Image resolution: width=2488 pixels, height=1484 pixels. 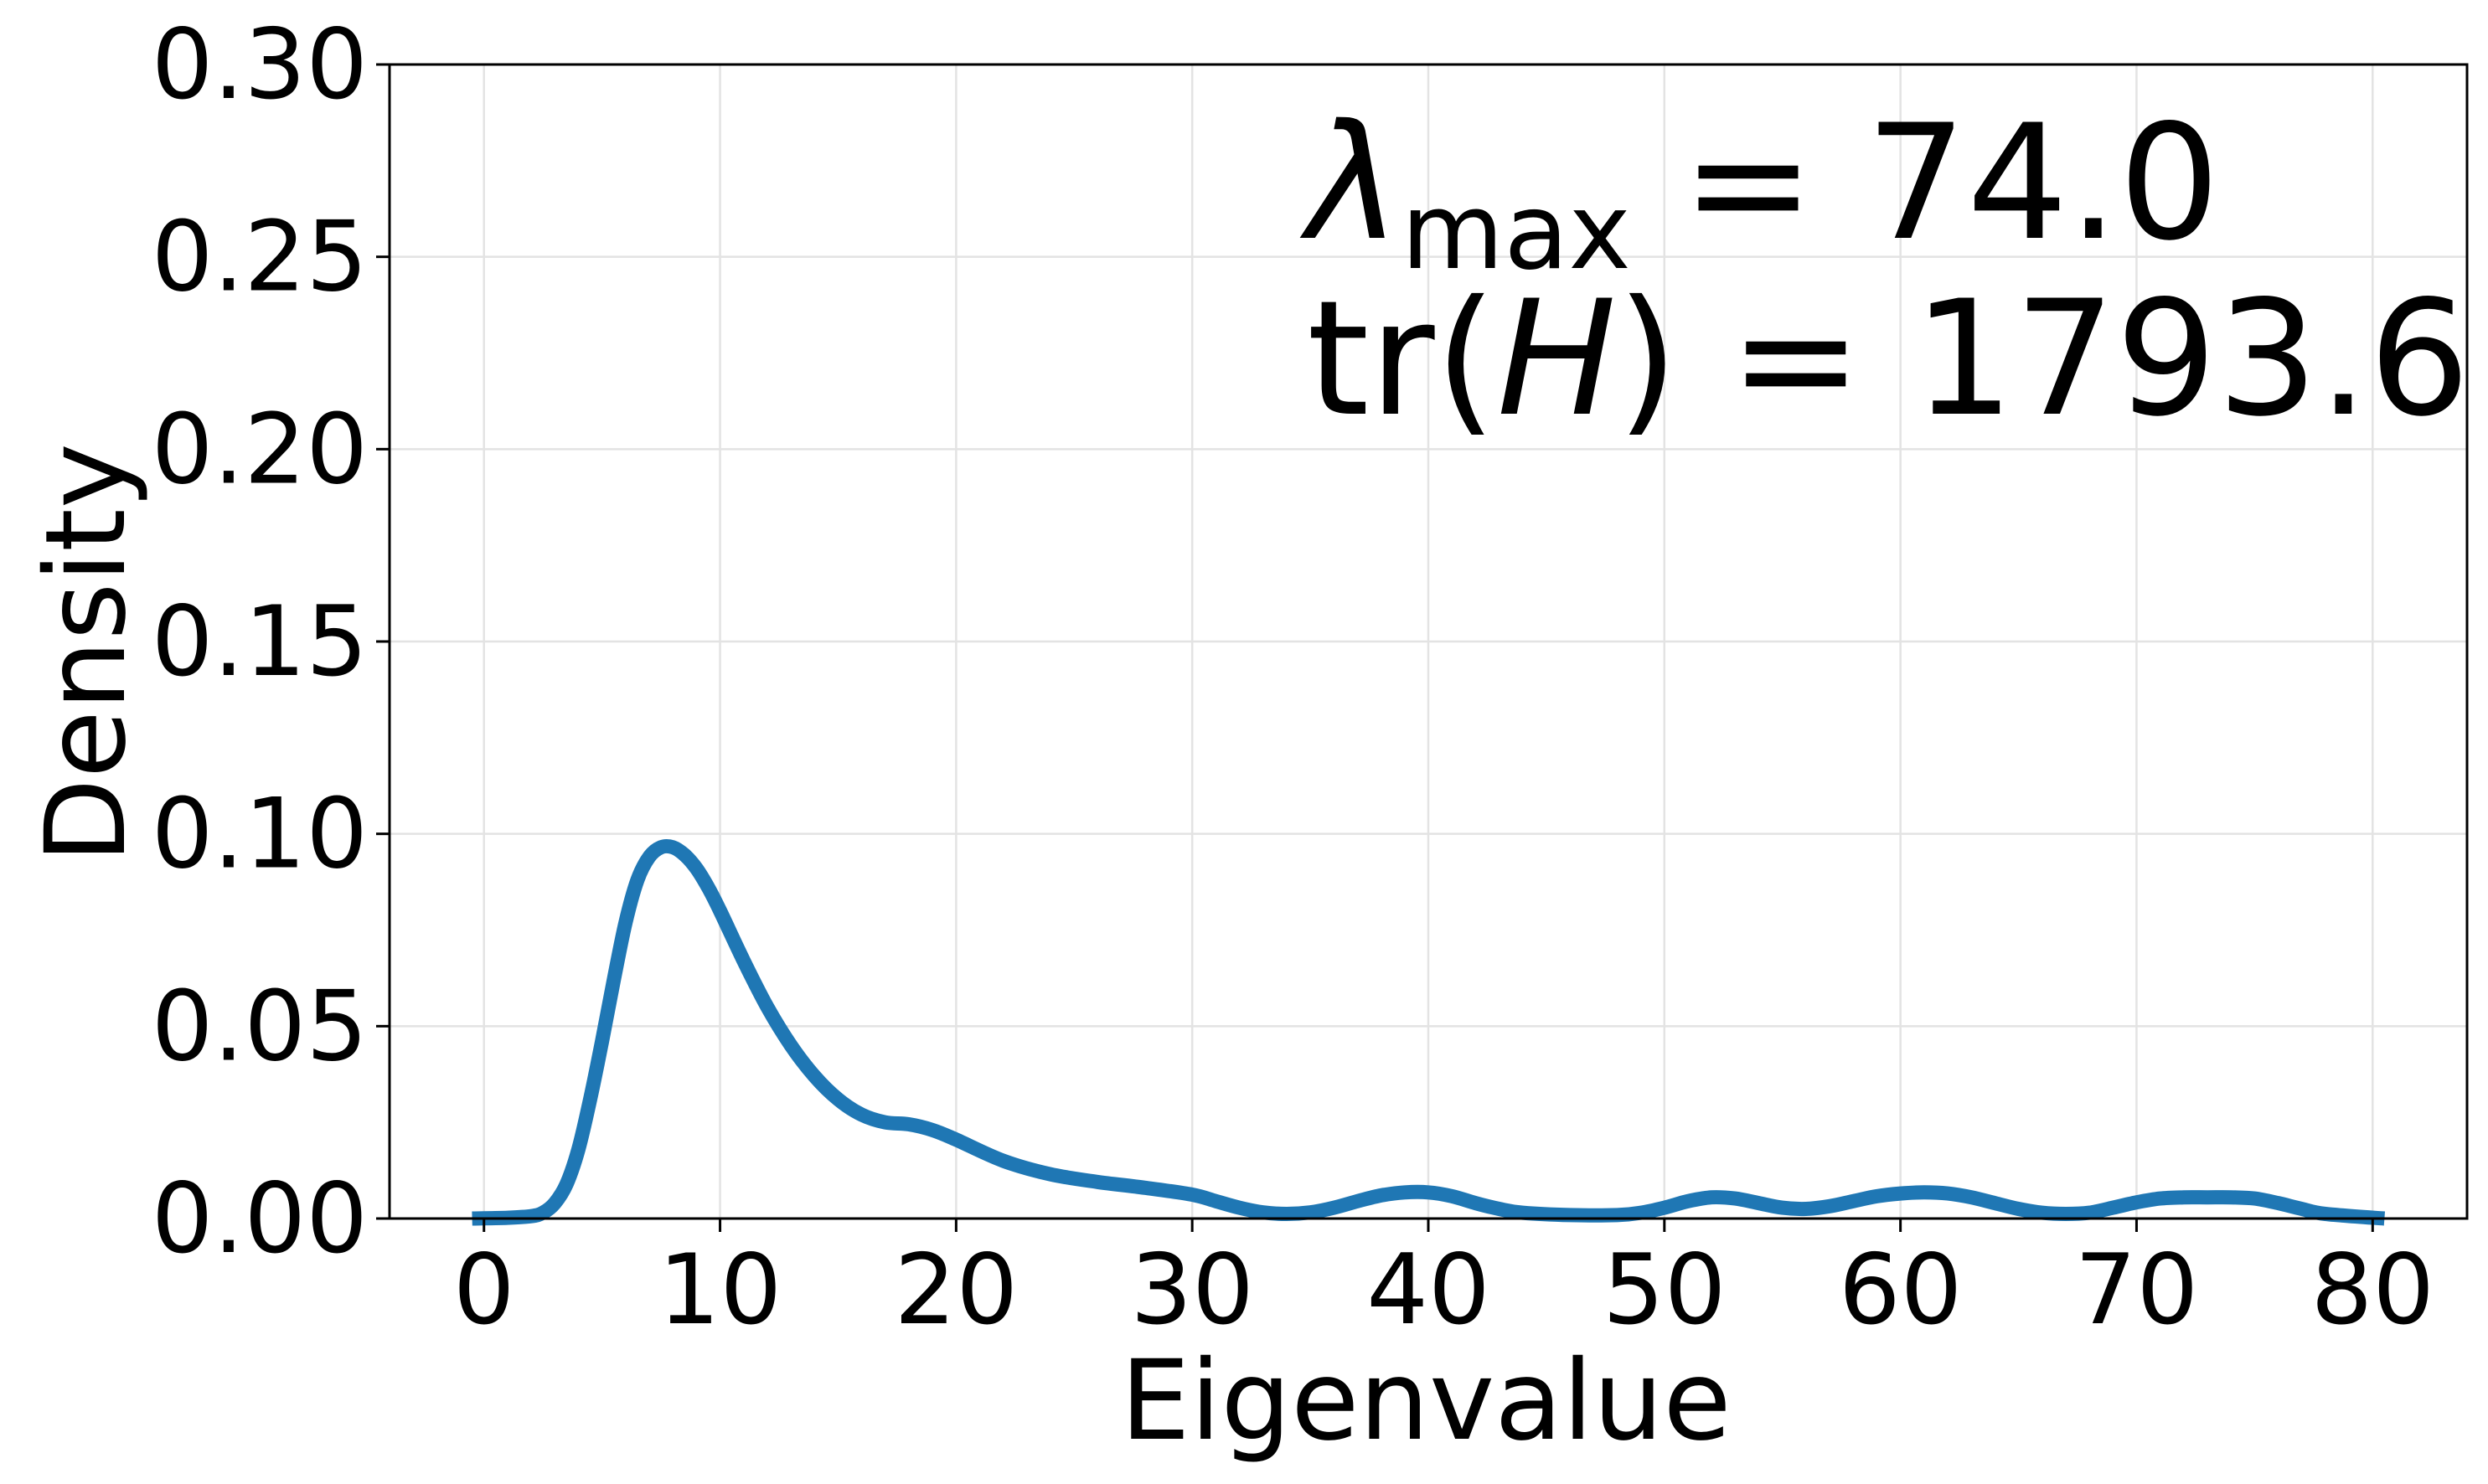 What do you see at coordinates (1926, 183) in the screenshot?
I see `lambda-value: = 74.0` at bounding box center [1926, 183].